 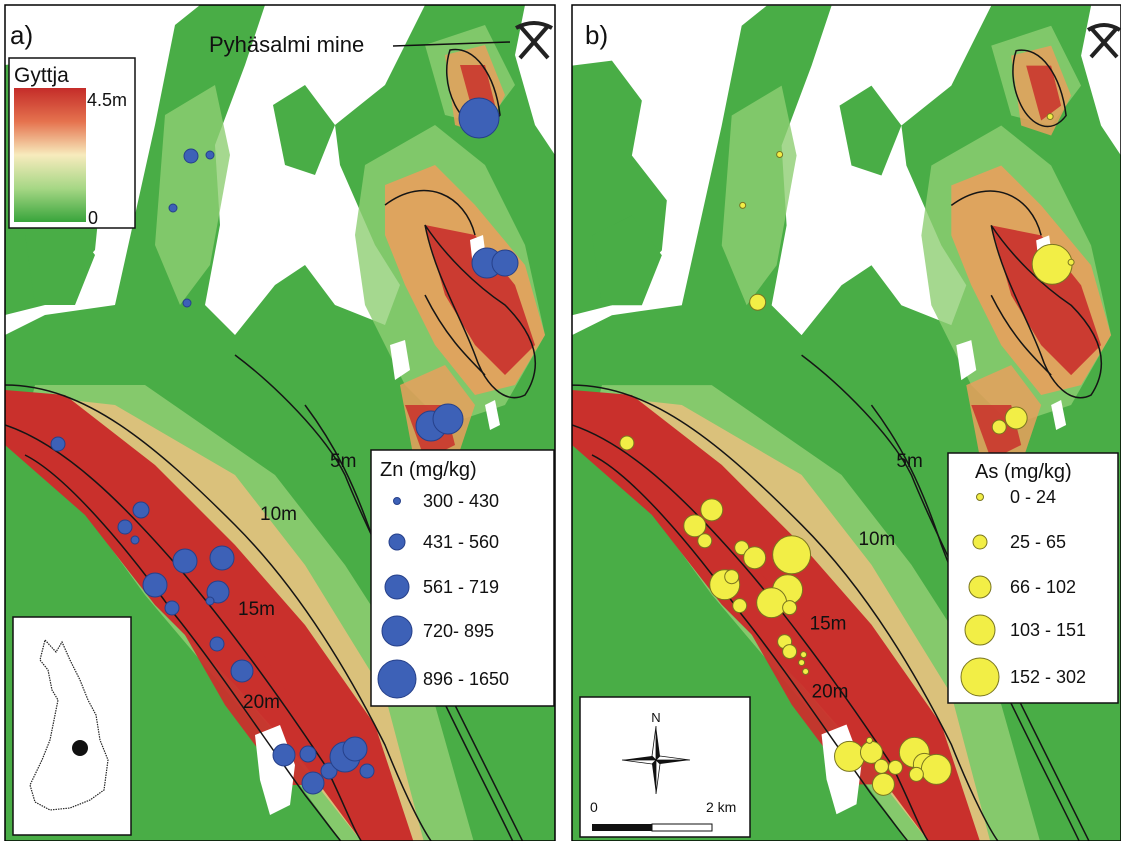 I want to click on panel-b-letter: b), so click(x=596, y=35).